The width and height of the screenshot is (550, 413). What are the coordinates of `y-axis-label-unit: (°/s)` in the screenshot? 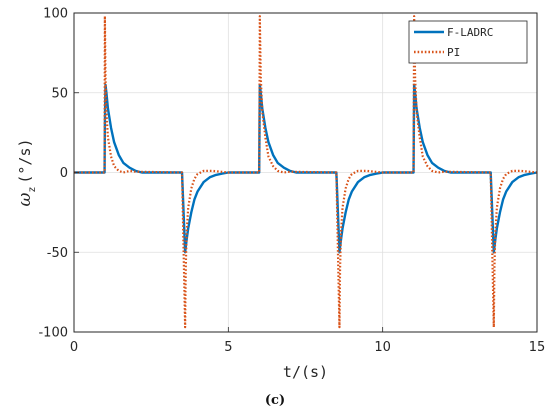 It's located at (25, 160).